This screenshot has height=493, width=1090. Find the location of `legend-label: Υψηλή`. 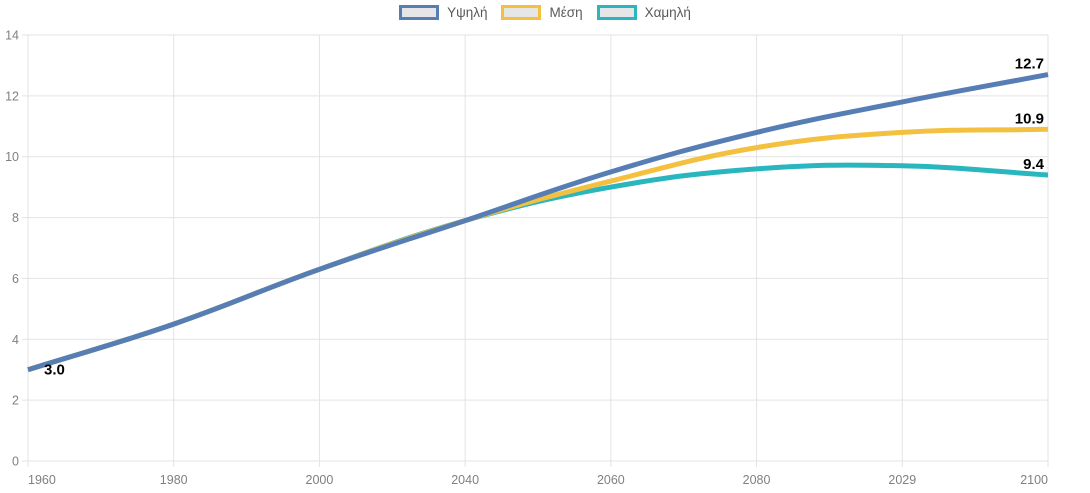

legend-label: Υψηλή is located at coordinates (467, 12).